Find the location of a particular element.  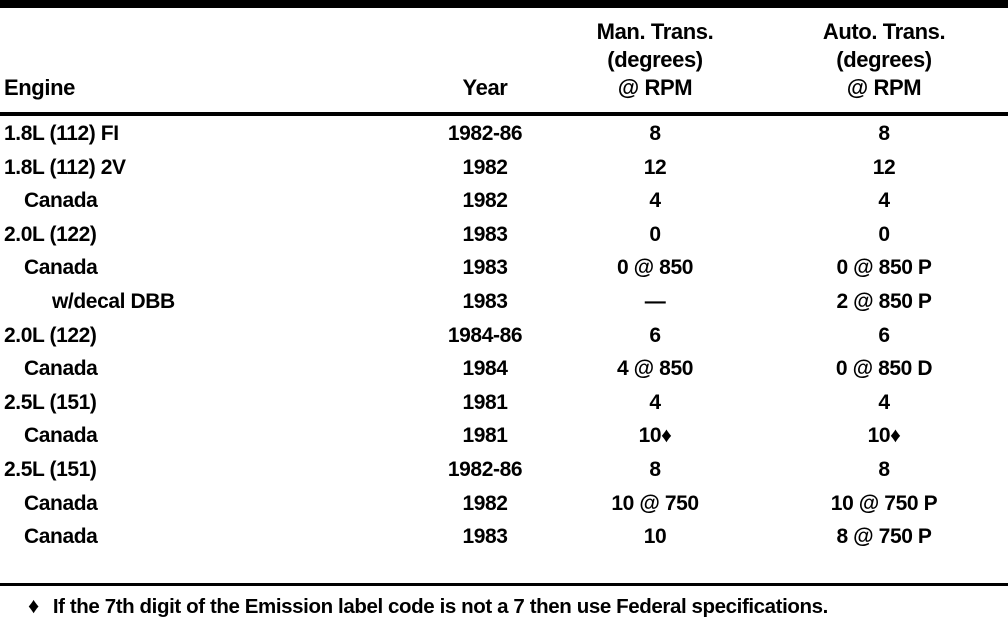

man-trans-cell: 6 is located at coordinates (655, 335).